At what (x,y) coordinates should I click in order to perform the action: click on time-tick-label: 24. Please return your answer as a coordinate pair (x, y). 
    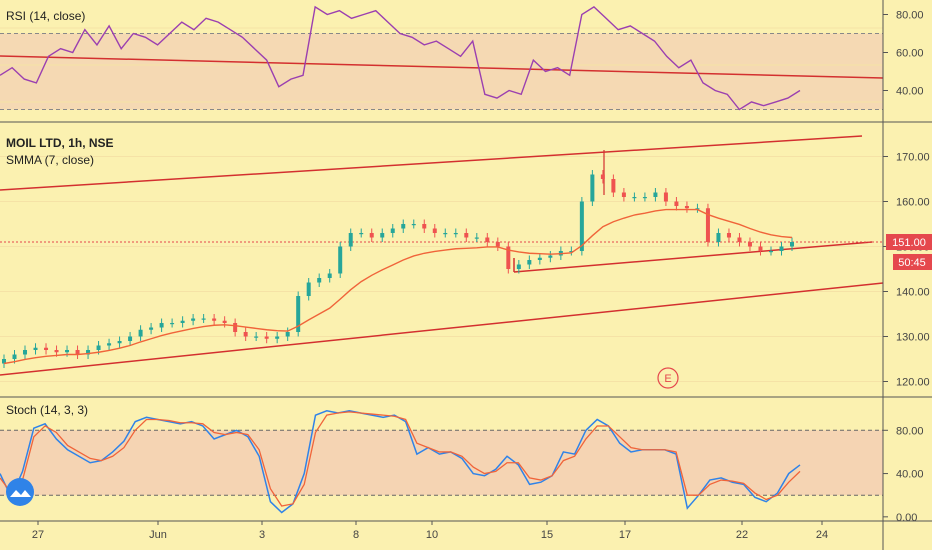
    Looking at the image, I should click on (822, 535).